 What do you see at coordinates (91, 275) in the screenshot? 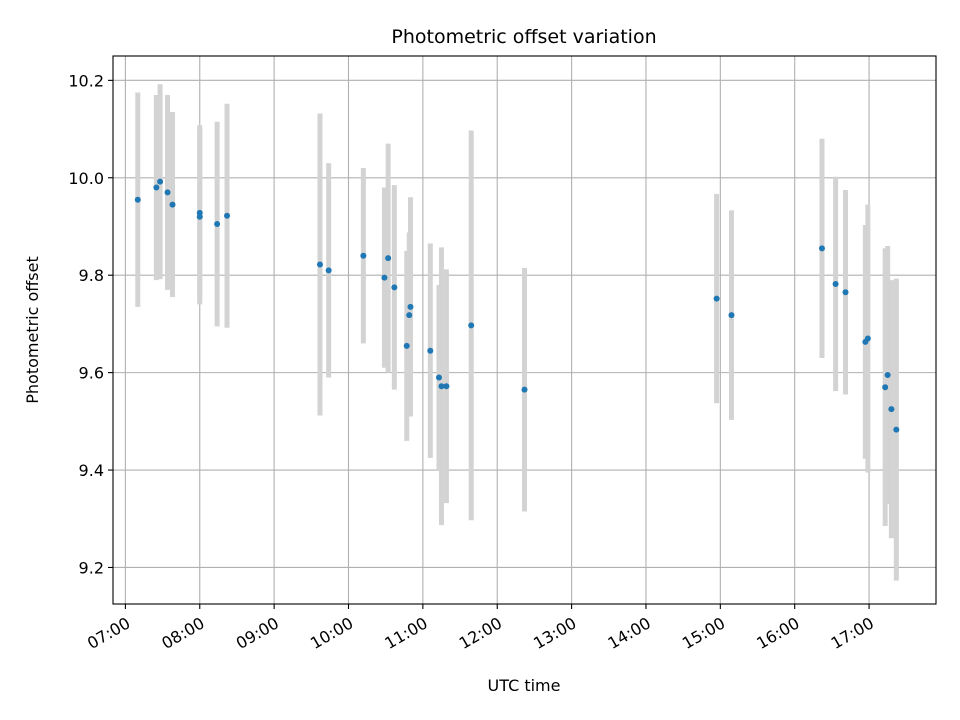
I see `y-tick-label: 9.8` at bounding box center [91, 275].